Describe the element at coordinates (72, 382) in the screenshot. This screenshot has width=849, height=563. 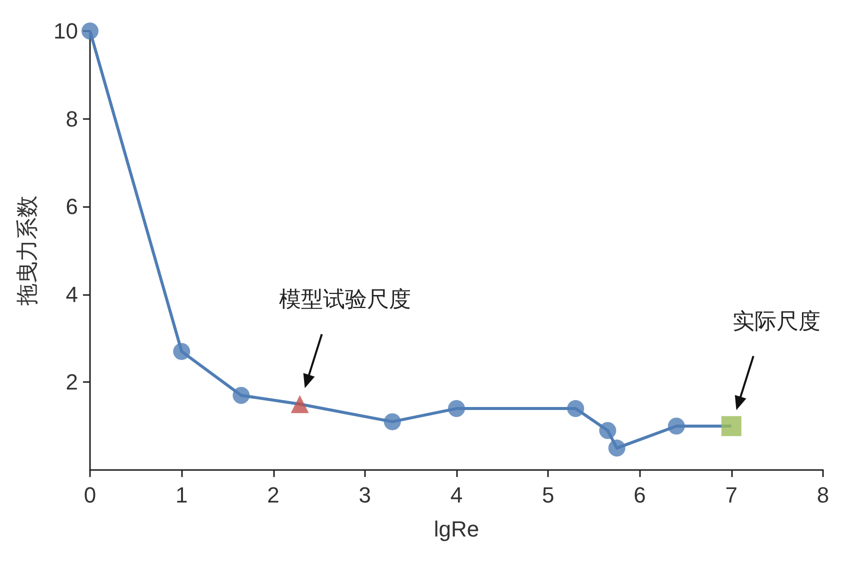
I see `y-tick-label: 2` at that location.